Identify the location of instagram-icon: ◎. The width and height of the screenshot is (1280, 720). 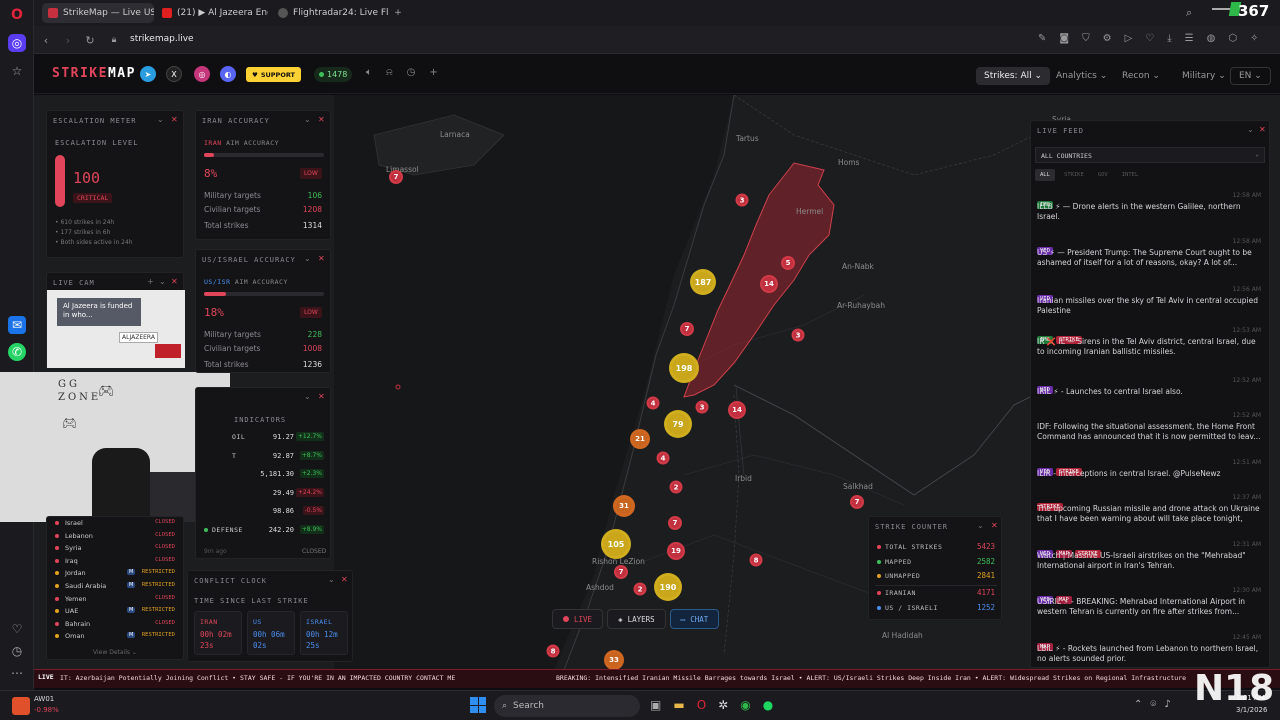
(202, 74).